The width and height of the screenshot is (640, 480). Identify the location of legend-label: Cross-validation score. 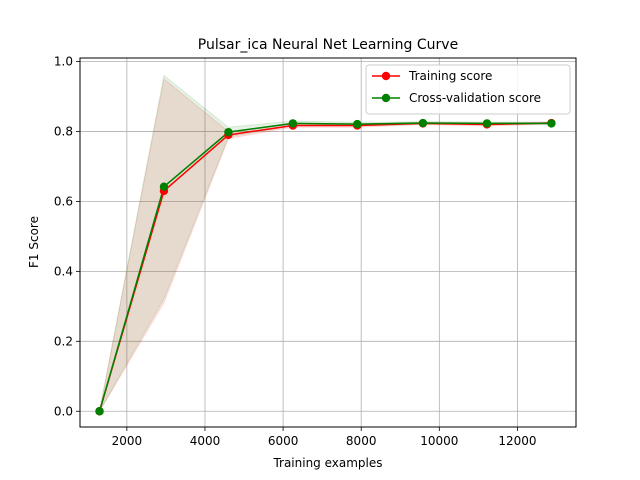
(475, 98).